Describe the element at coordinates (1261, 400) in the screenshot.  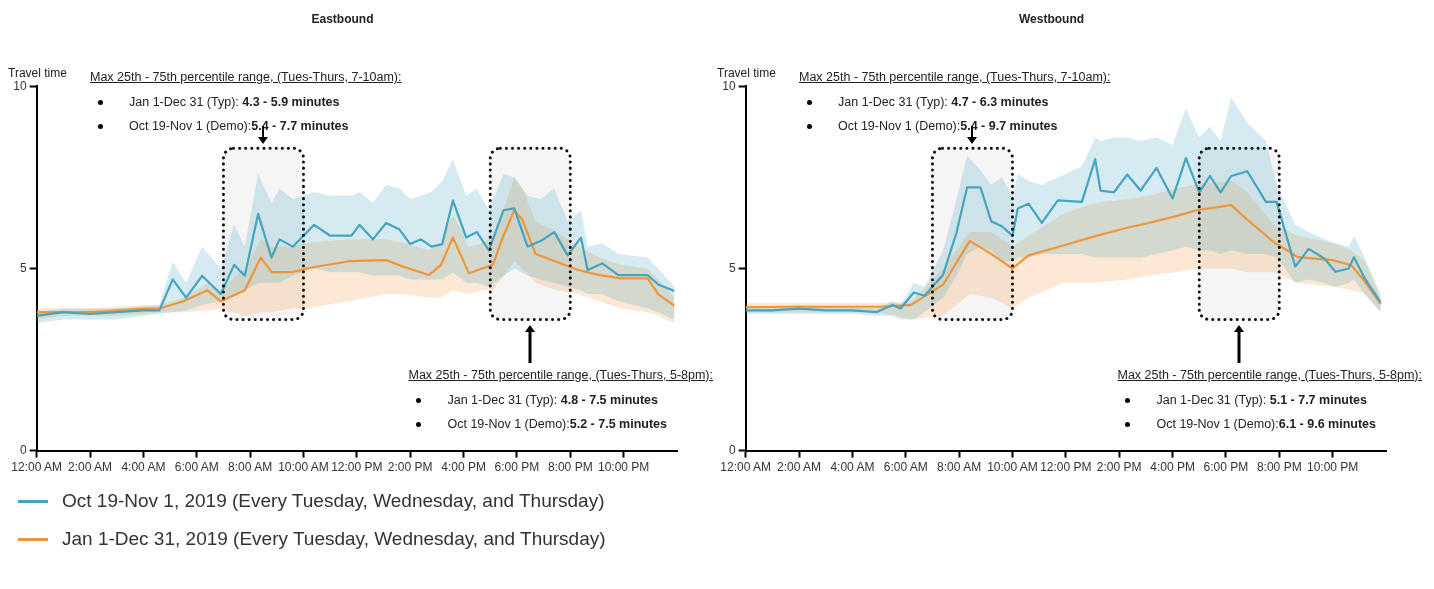
I see `annotation: Jan 1-Dec 31 (Typ): 5.1 - 7.7 minutes` at that location.